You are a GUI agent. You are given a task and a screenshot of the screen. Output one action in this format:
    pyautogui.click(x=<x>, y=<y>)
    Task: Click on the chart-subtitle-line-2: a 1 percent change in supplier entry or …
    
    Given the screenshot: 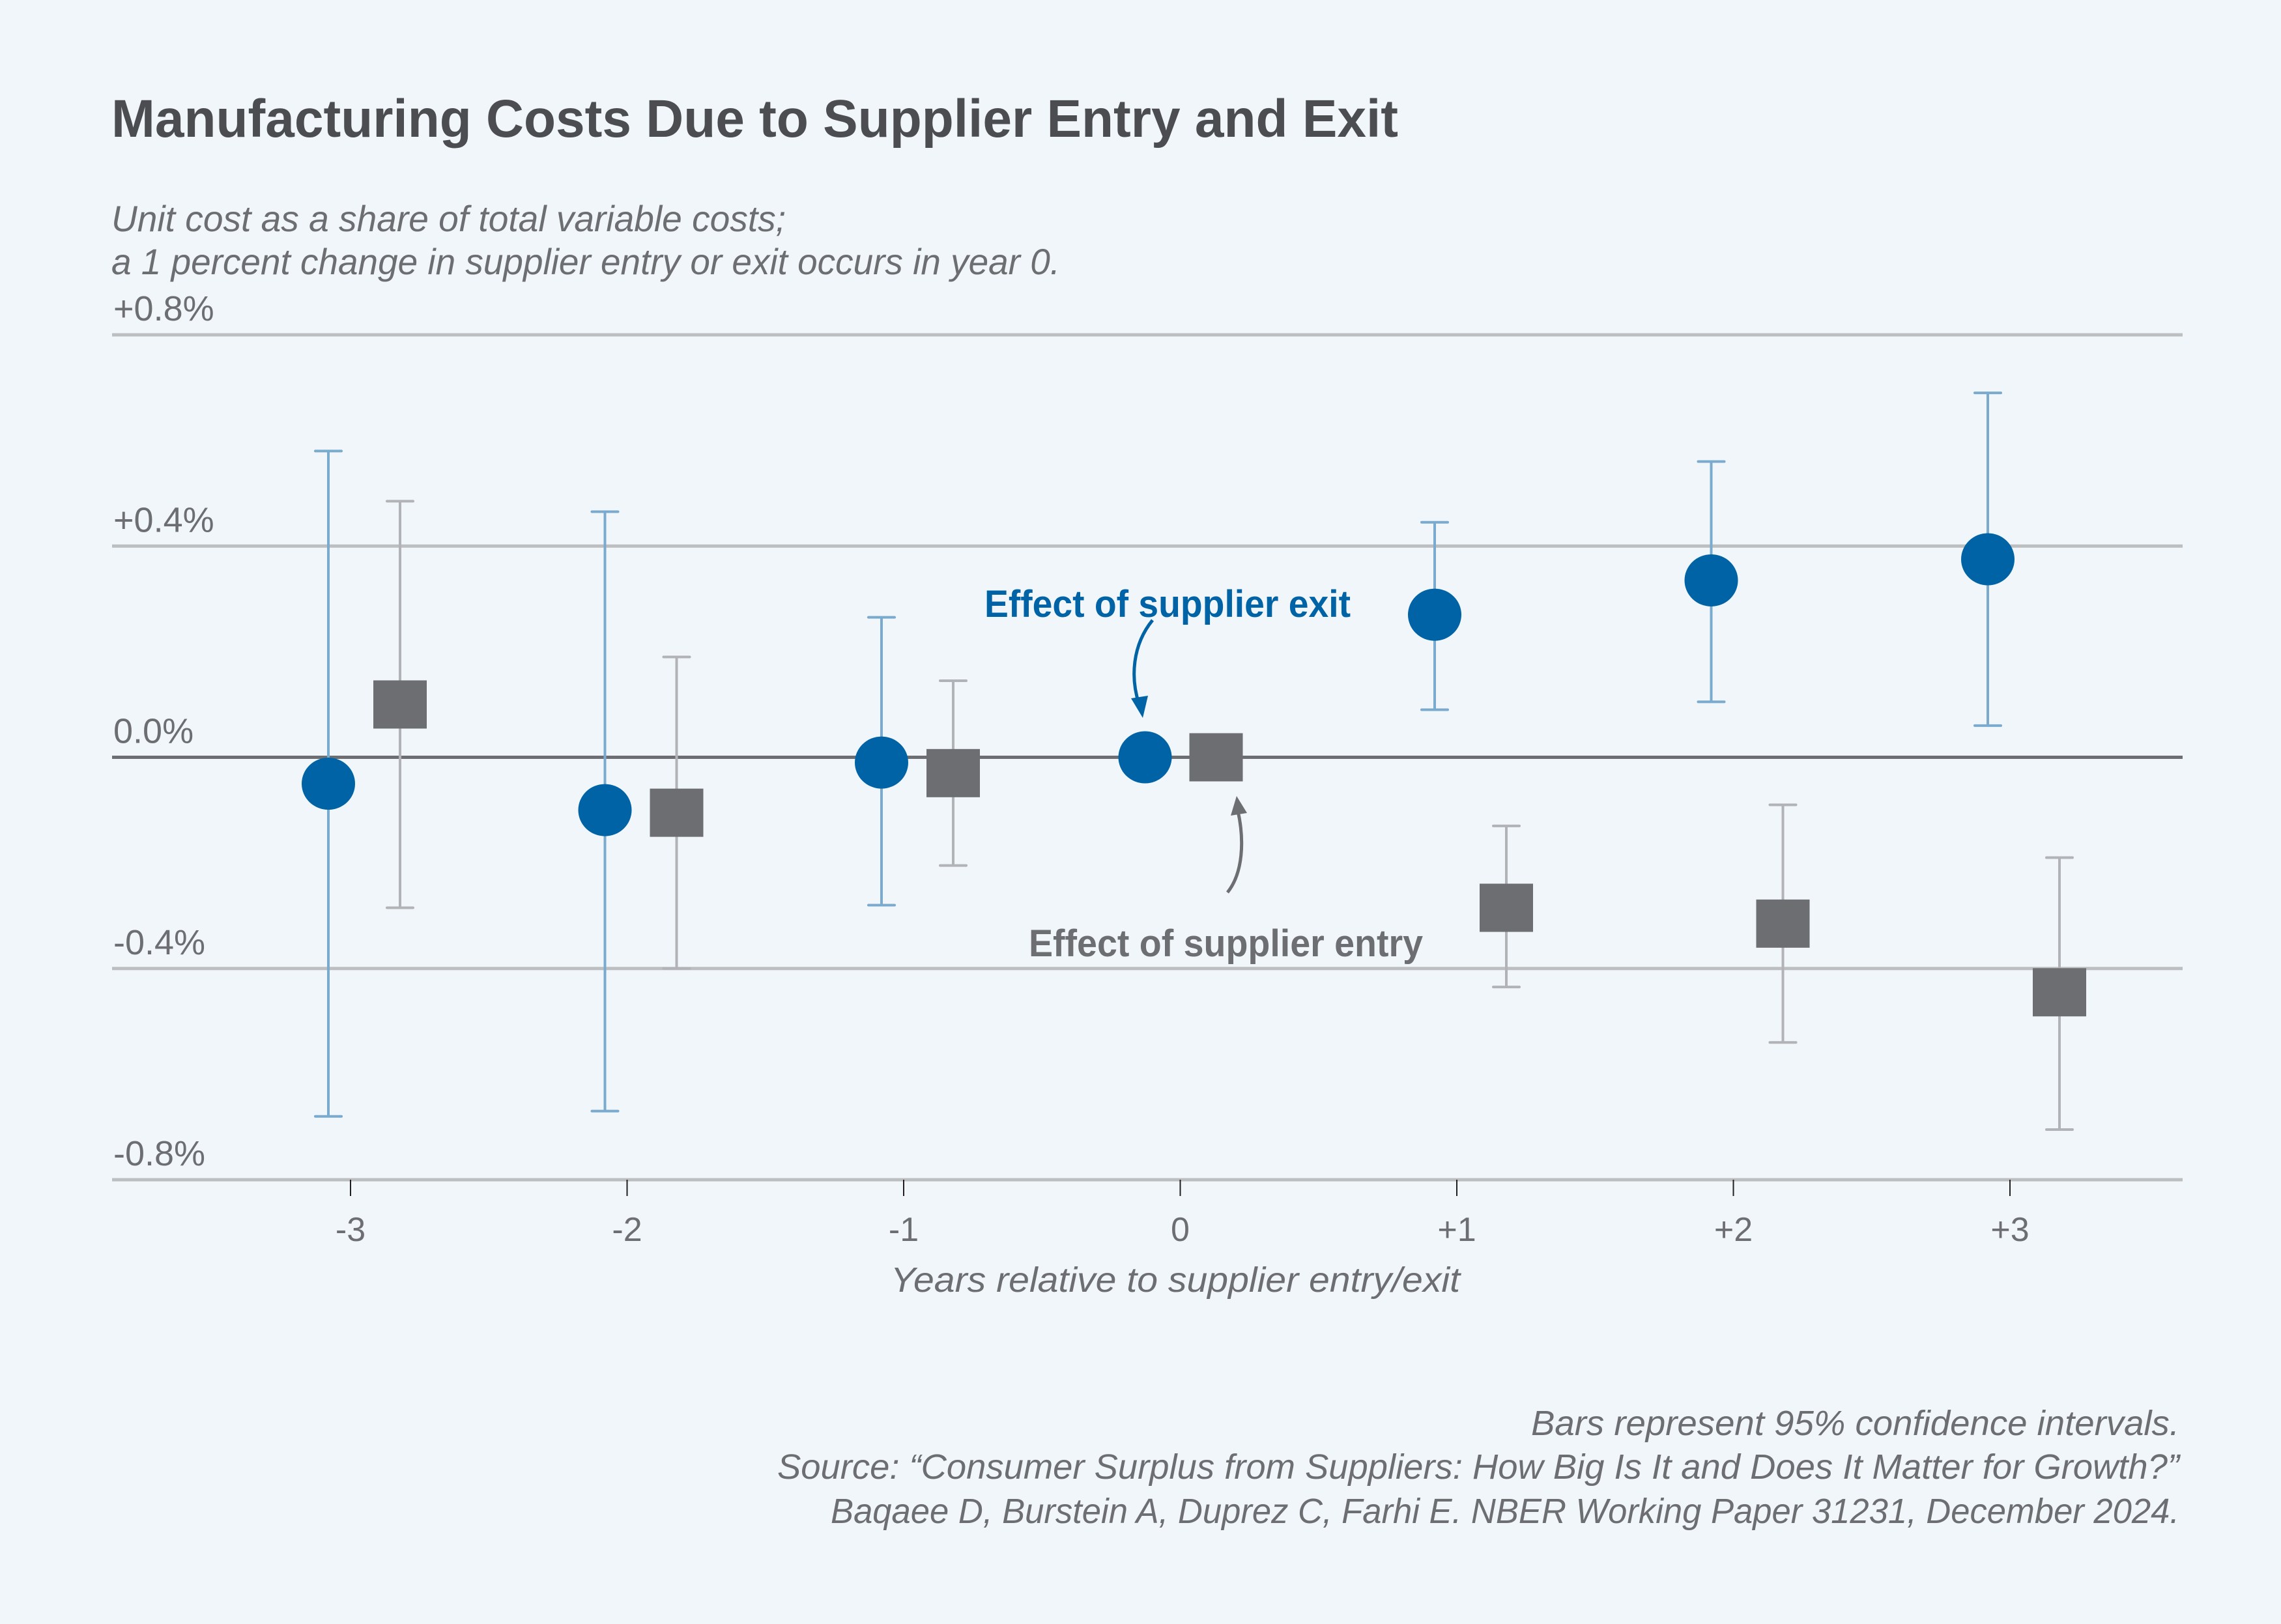 What is the action you would take?
    pyautogui.click(x=585, y=261)
    